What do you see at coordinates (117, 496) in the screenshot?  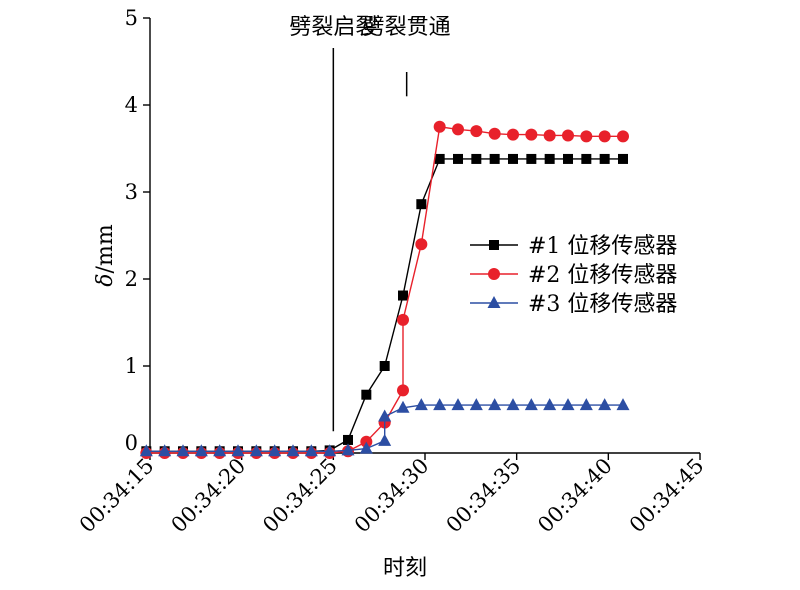 I see `x-tick-label: 00:34:15` at bounding box center [117, 496].